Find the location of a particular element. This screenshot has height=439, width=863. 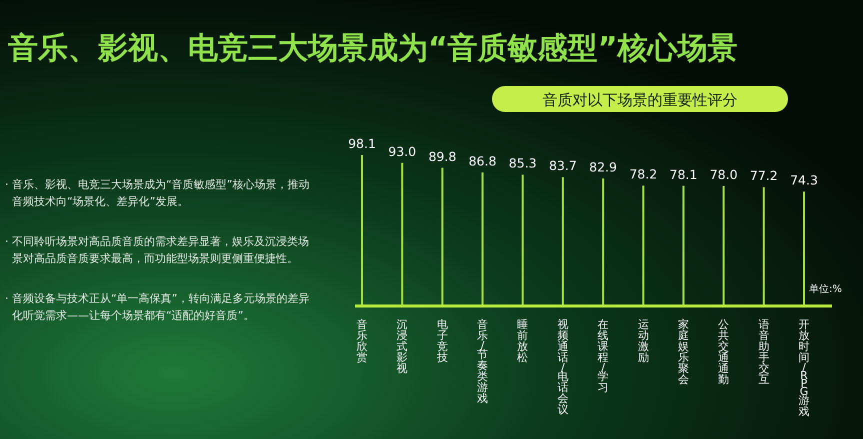

data-label: 78.0 is located at coordinates (724, 174).